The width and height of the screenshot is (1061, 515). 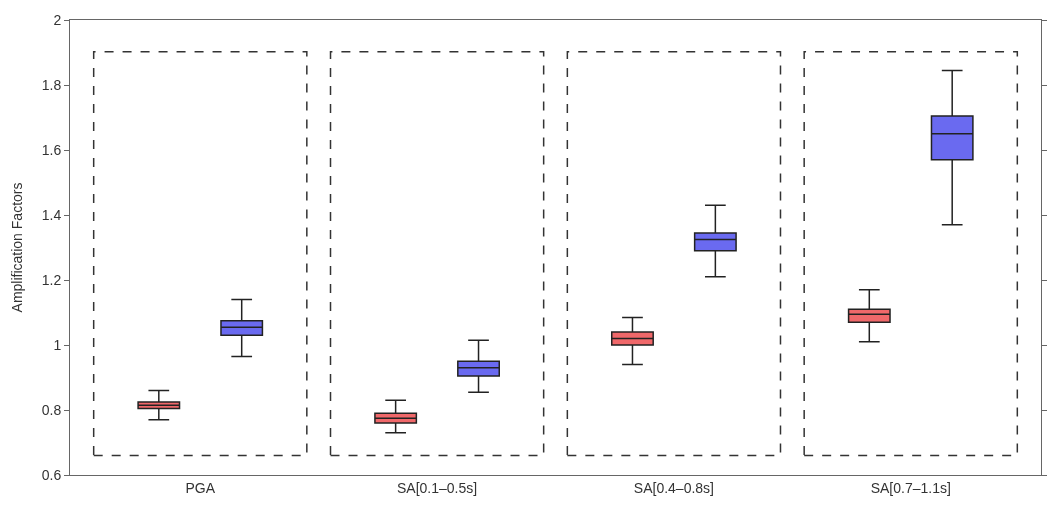 I want to click on x-tick-label: SA[0.7–1.1s], so click(x=910, y=487).